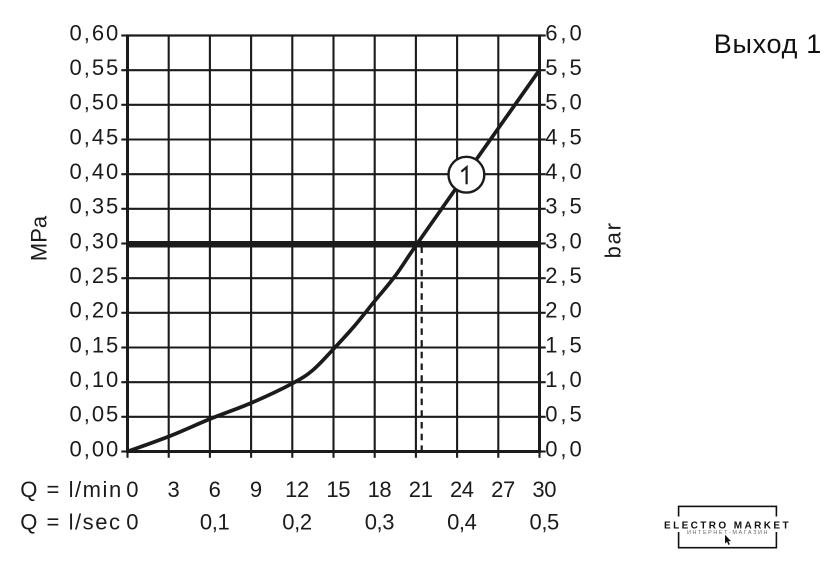 The width and height of the screenshot is (840, 561). What do you see at coordinates (173, 489) in the screenshot?
I see `svg-text: 3` at bounding box center [173, 489].